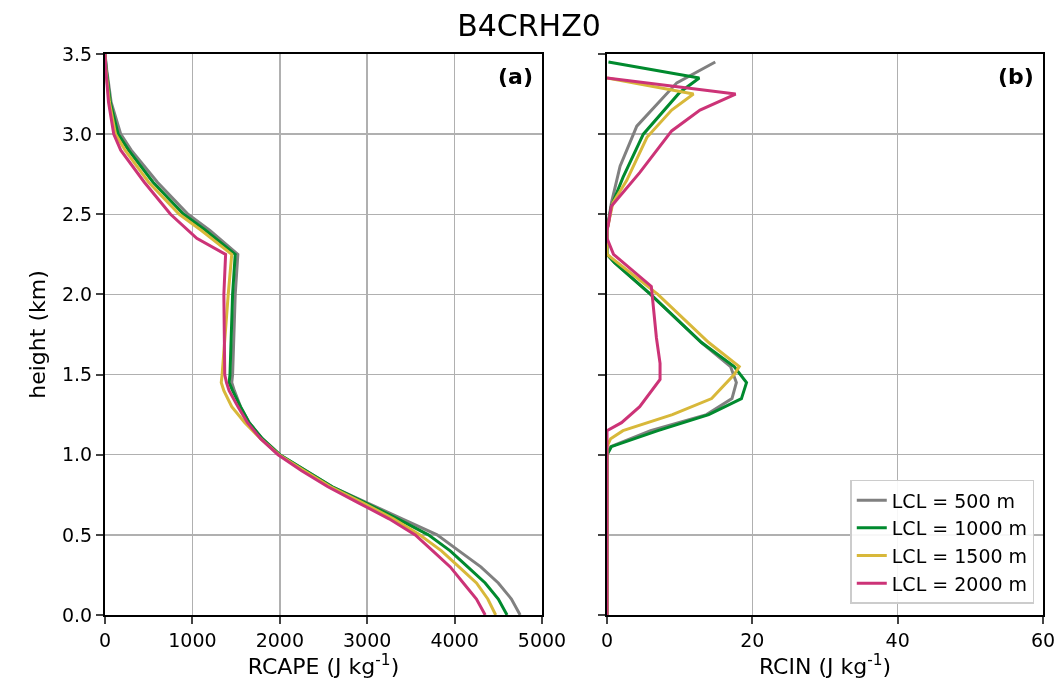 This screenshot has width=1058, height=695. What do you see at coordinates (454, 639) in the screenshot?
I see `x-tick-label: 4000` at bounding box center [454, 639].